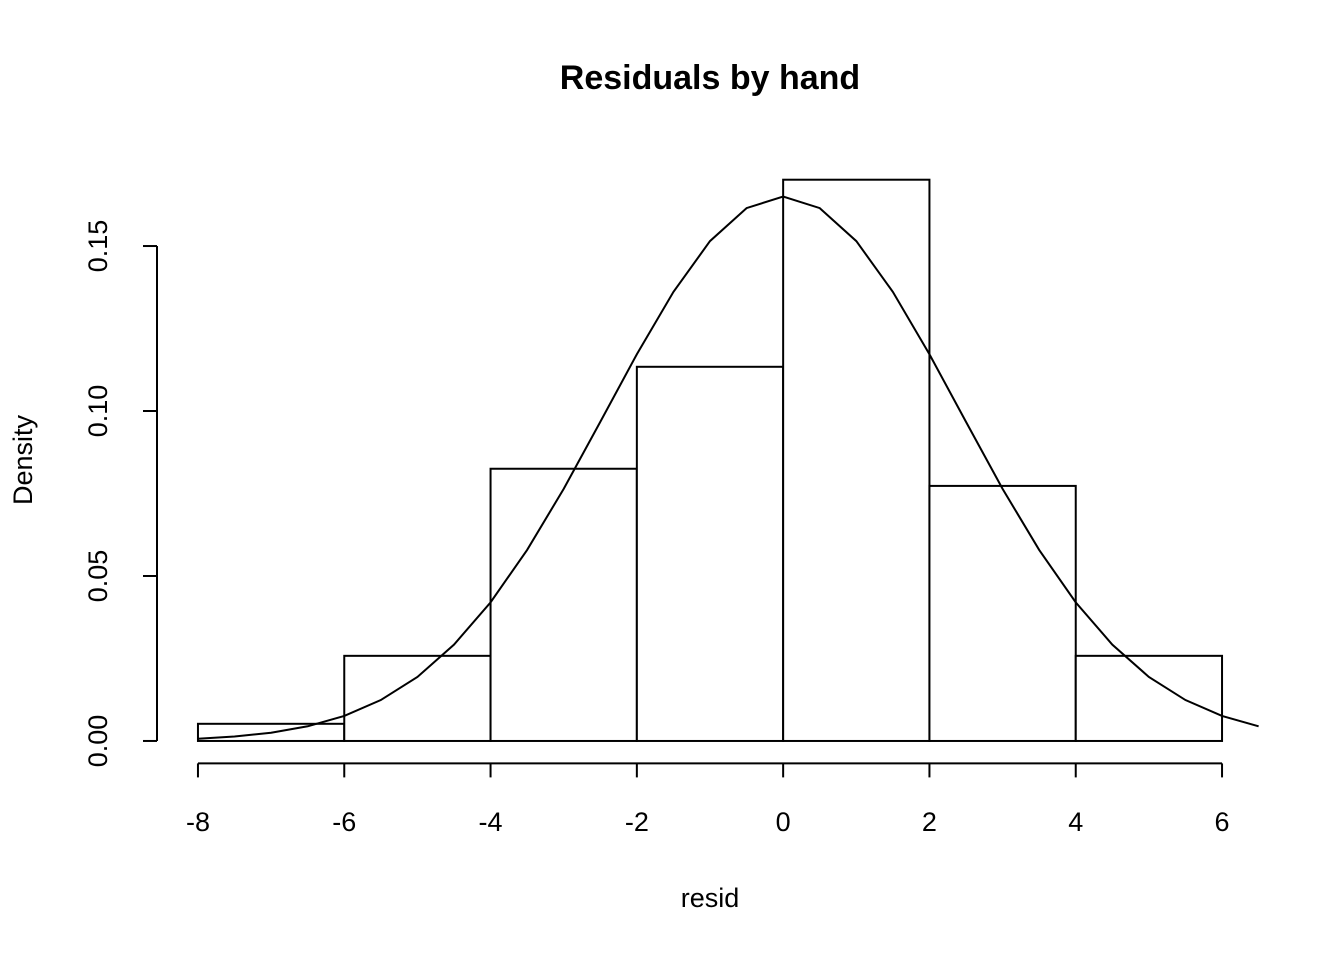 The image size is (1344, 960). Describe the element at coordinates (23, 459) in the screenshot. I see `y-axis-label: Density` at that location.